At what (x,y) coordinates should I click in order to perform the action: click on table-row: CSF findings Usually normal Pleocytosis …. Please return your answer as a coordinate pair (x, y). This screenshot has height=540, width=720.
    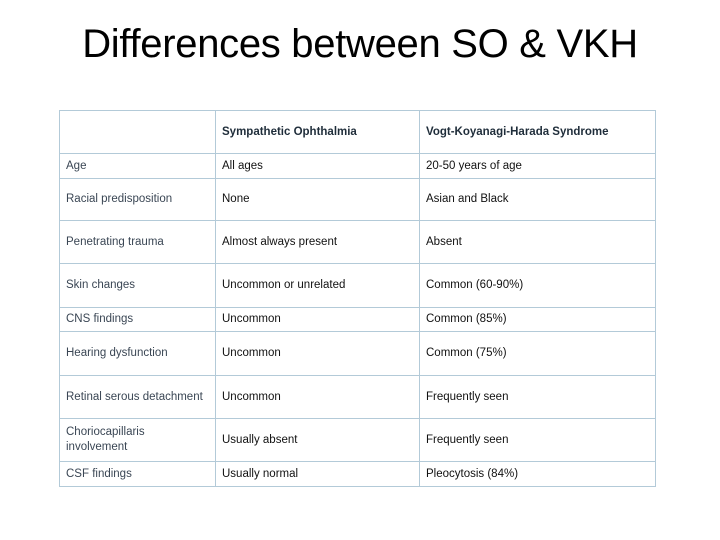
    Looking at the image, I should click on (357, 474).